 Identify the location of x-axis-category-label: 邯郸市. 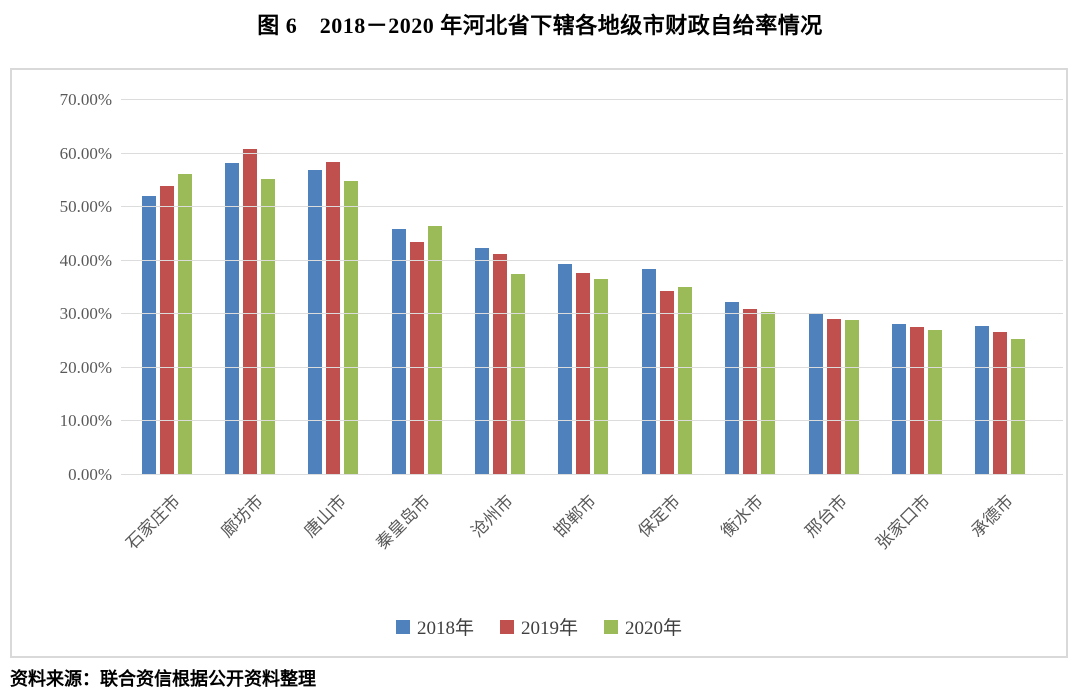
(575, 516).